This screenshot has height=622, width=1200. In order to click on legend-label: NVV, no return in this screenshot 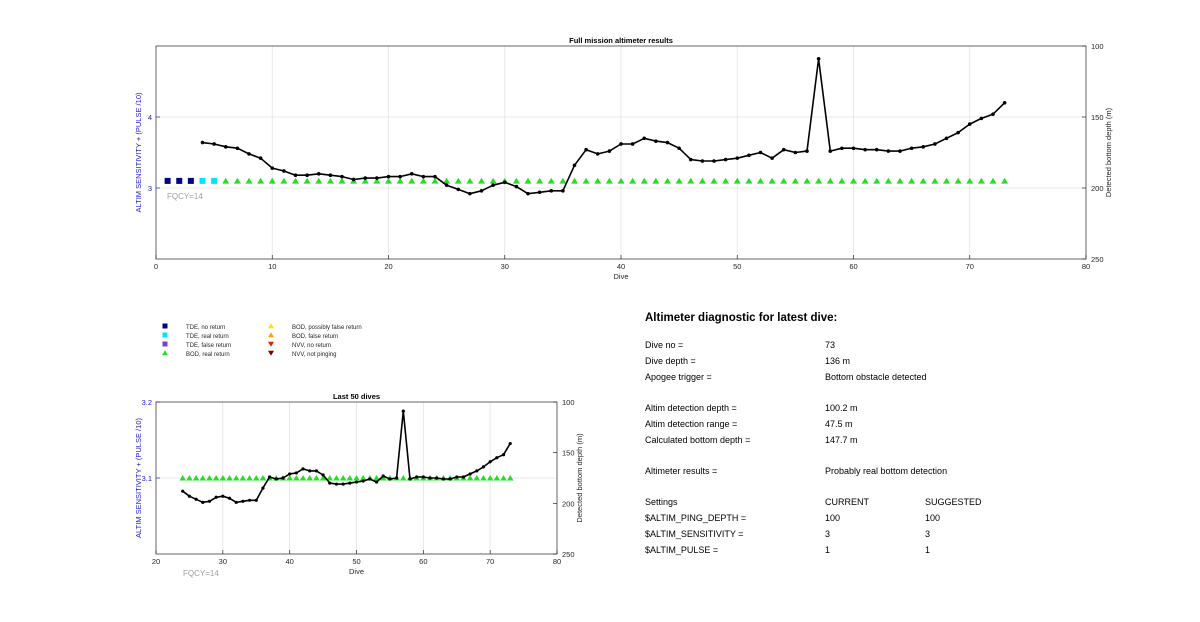, I will do `click(311, 346)`.